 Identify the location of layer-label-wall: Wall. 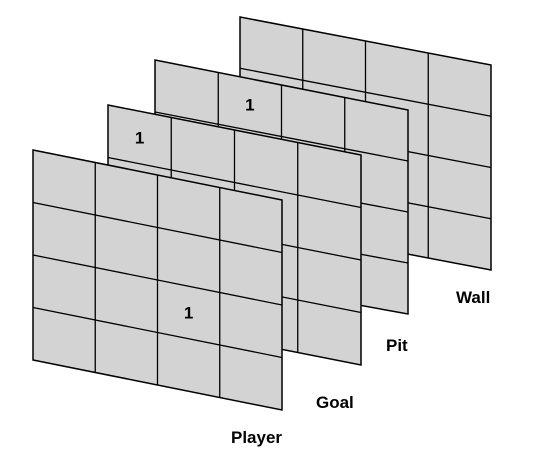
(473, 297).